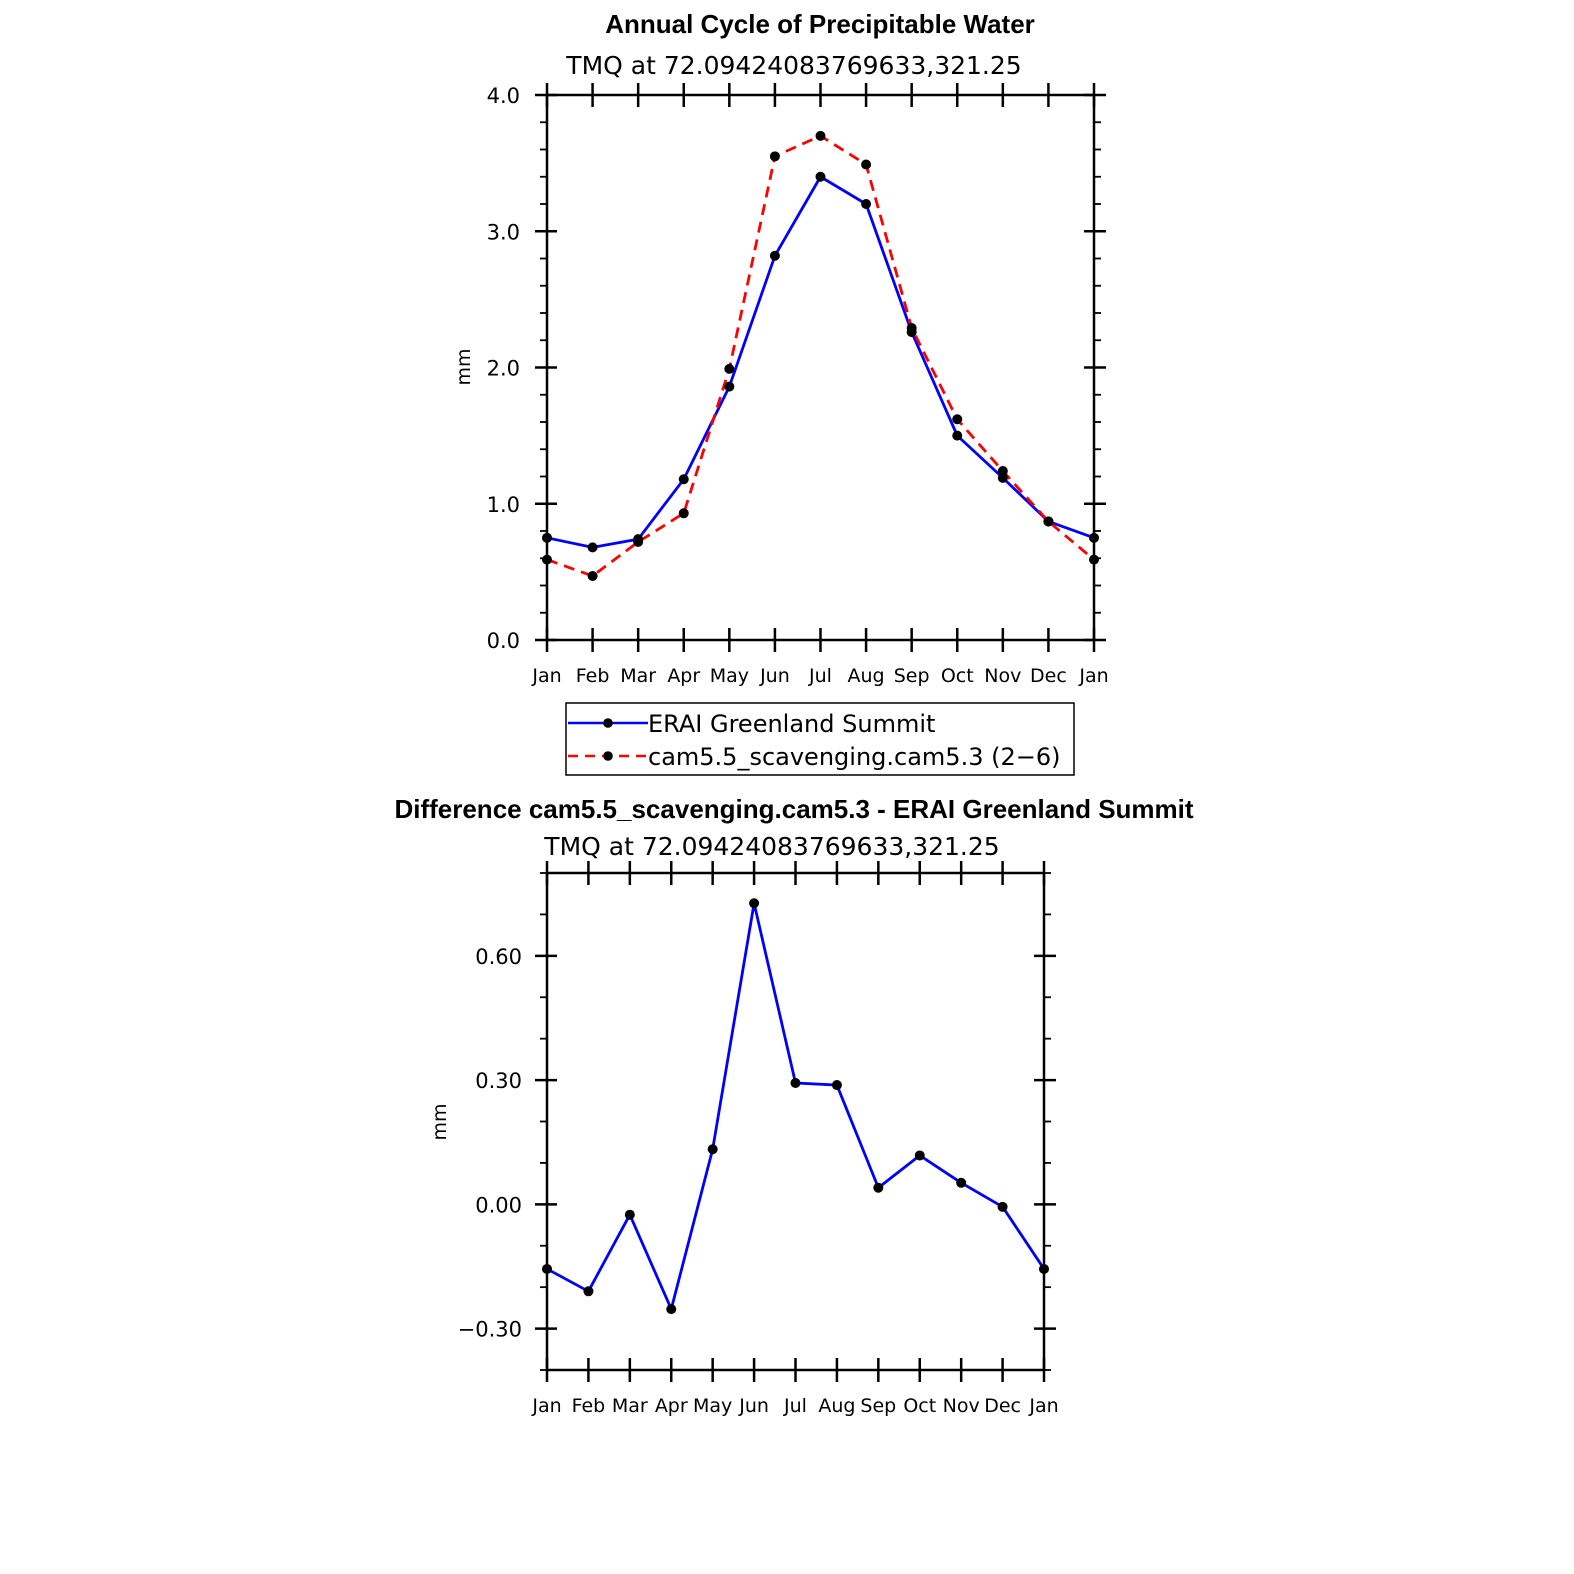 This screenshot has width=1574, height=1574. What do you see at coordinates (503, 369) in the screenshot?
I see `y-tick-label: 2.0` at bounding box center [503, 369].